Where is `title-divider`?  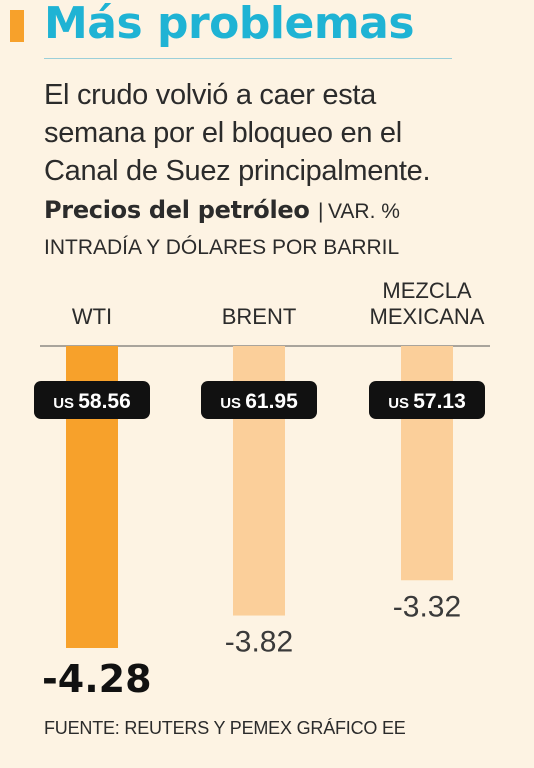 title-divider is located at coordinates (248, 58).